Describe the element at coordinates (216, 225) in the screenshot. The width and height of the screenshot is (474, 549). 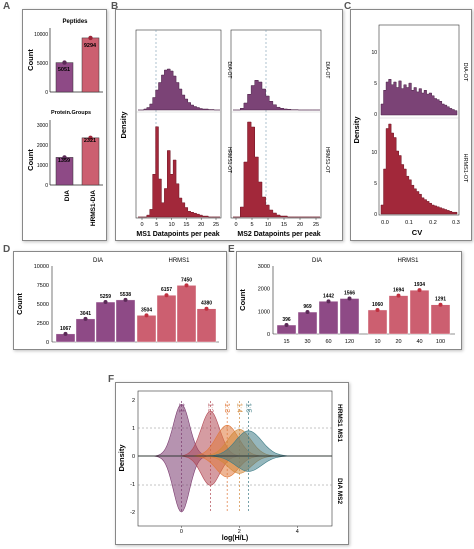
I see `b-left-xtick-label: 25` at that location.